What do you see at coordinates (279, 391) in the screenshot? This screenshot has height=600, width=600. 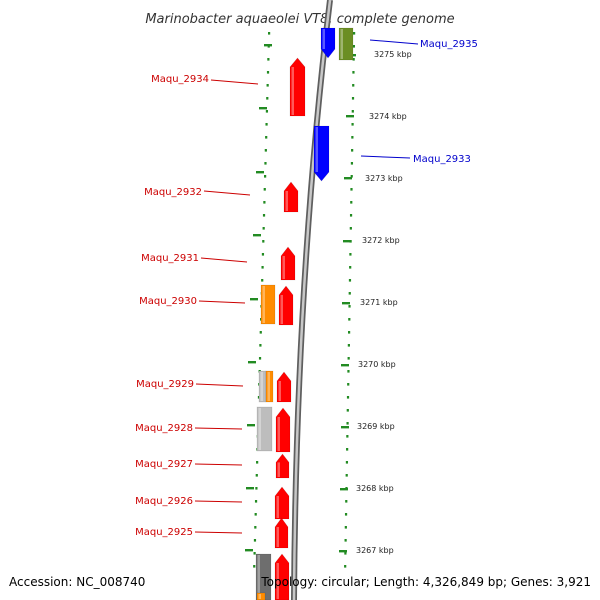 I see `gene-maqu-2929-arrow-shine` at bounding box center [279, 391].